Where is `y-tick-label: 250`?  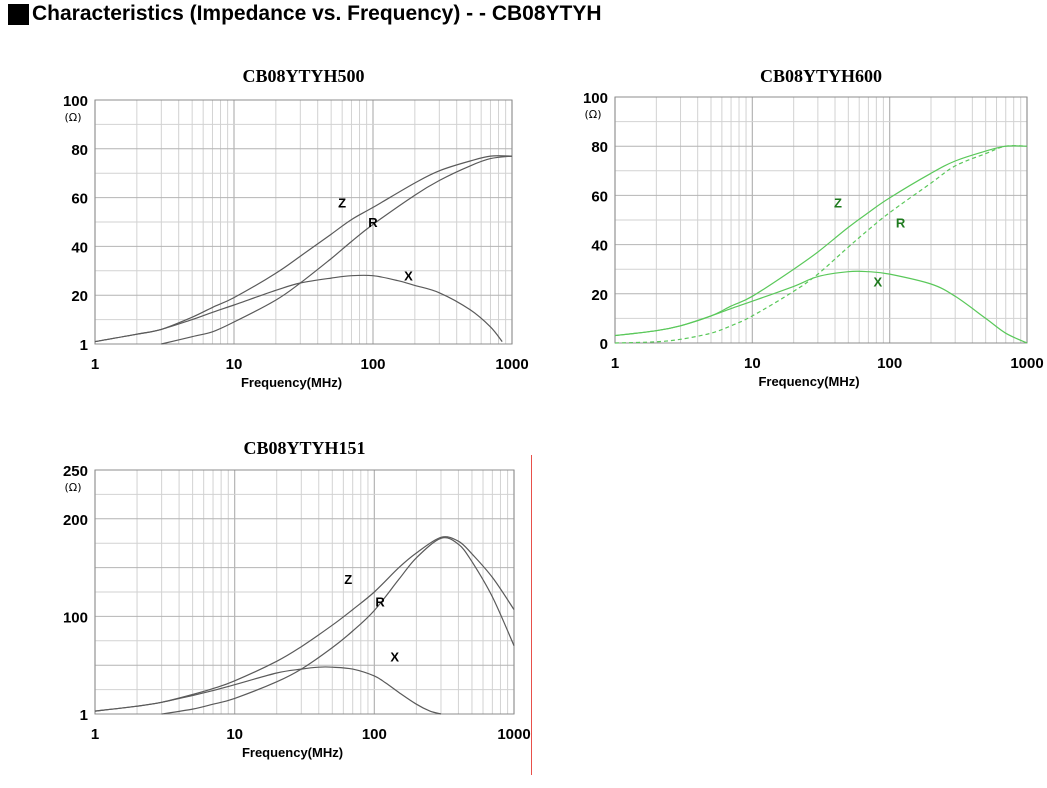 y-tick-label: 250 is located at coordinates (75, 471).